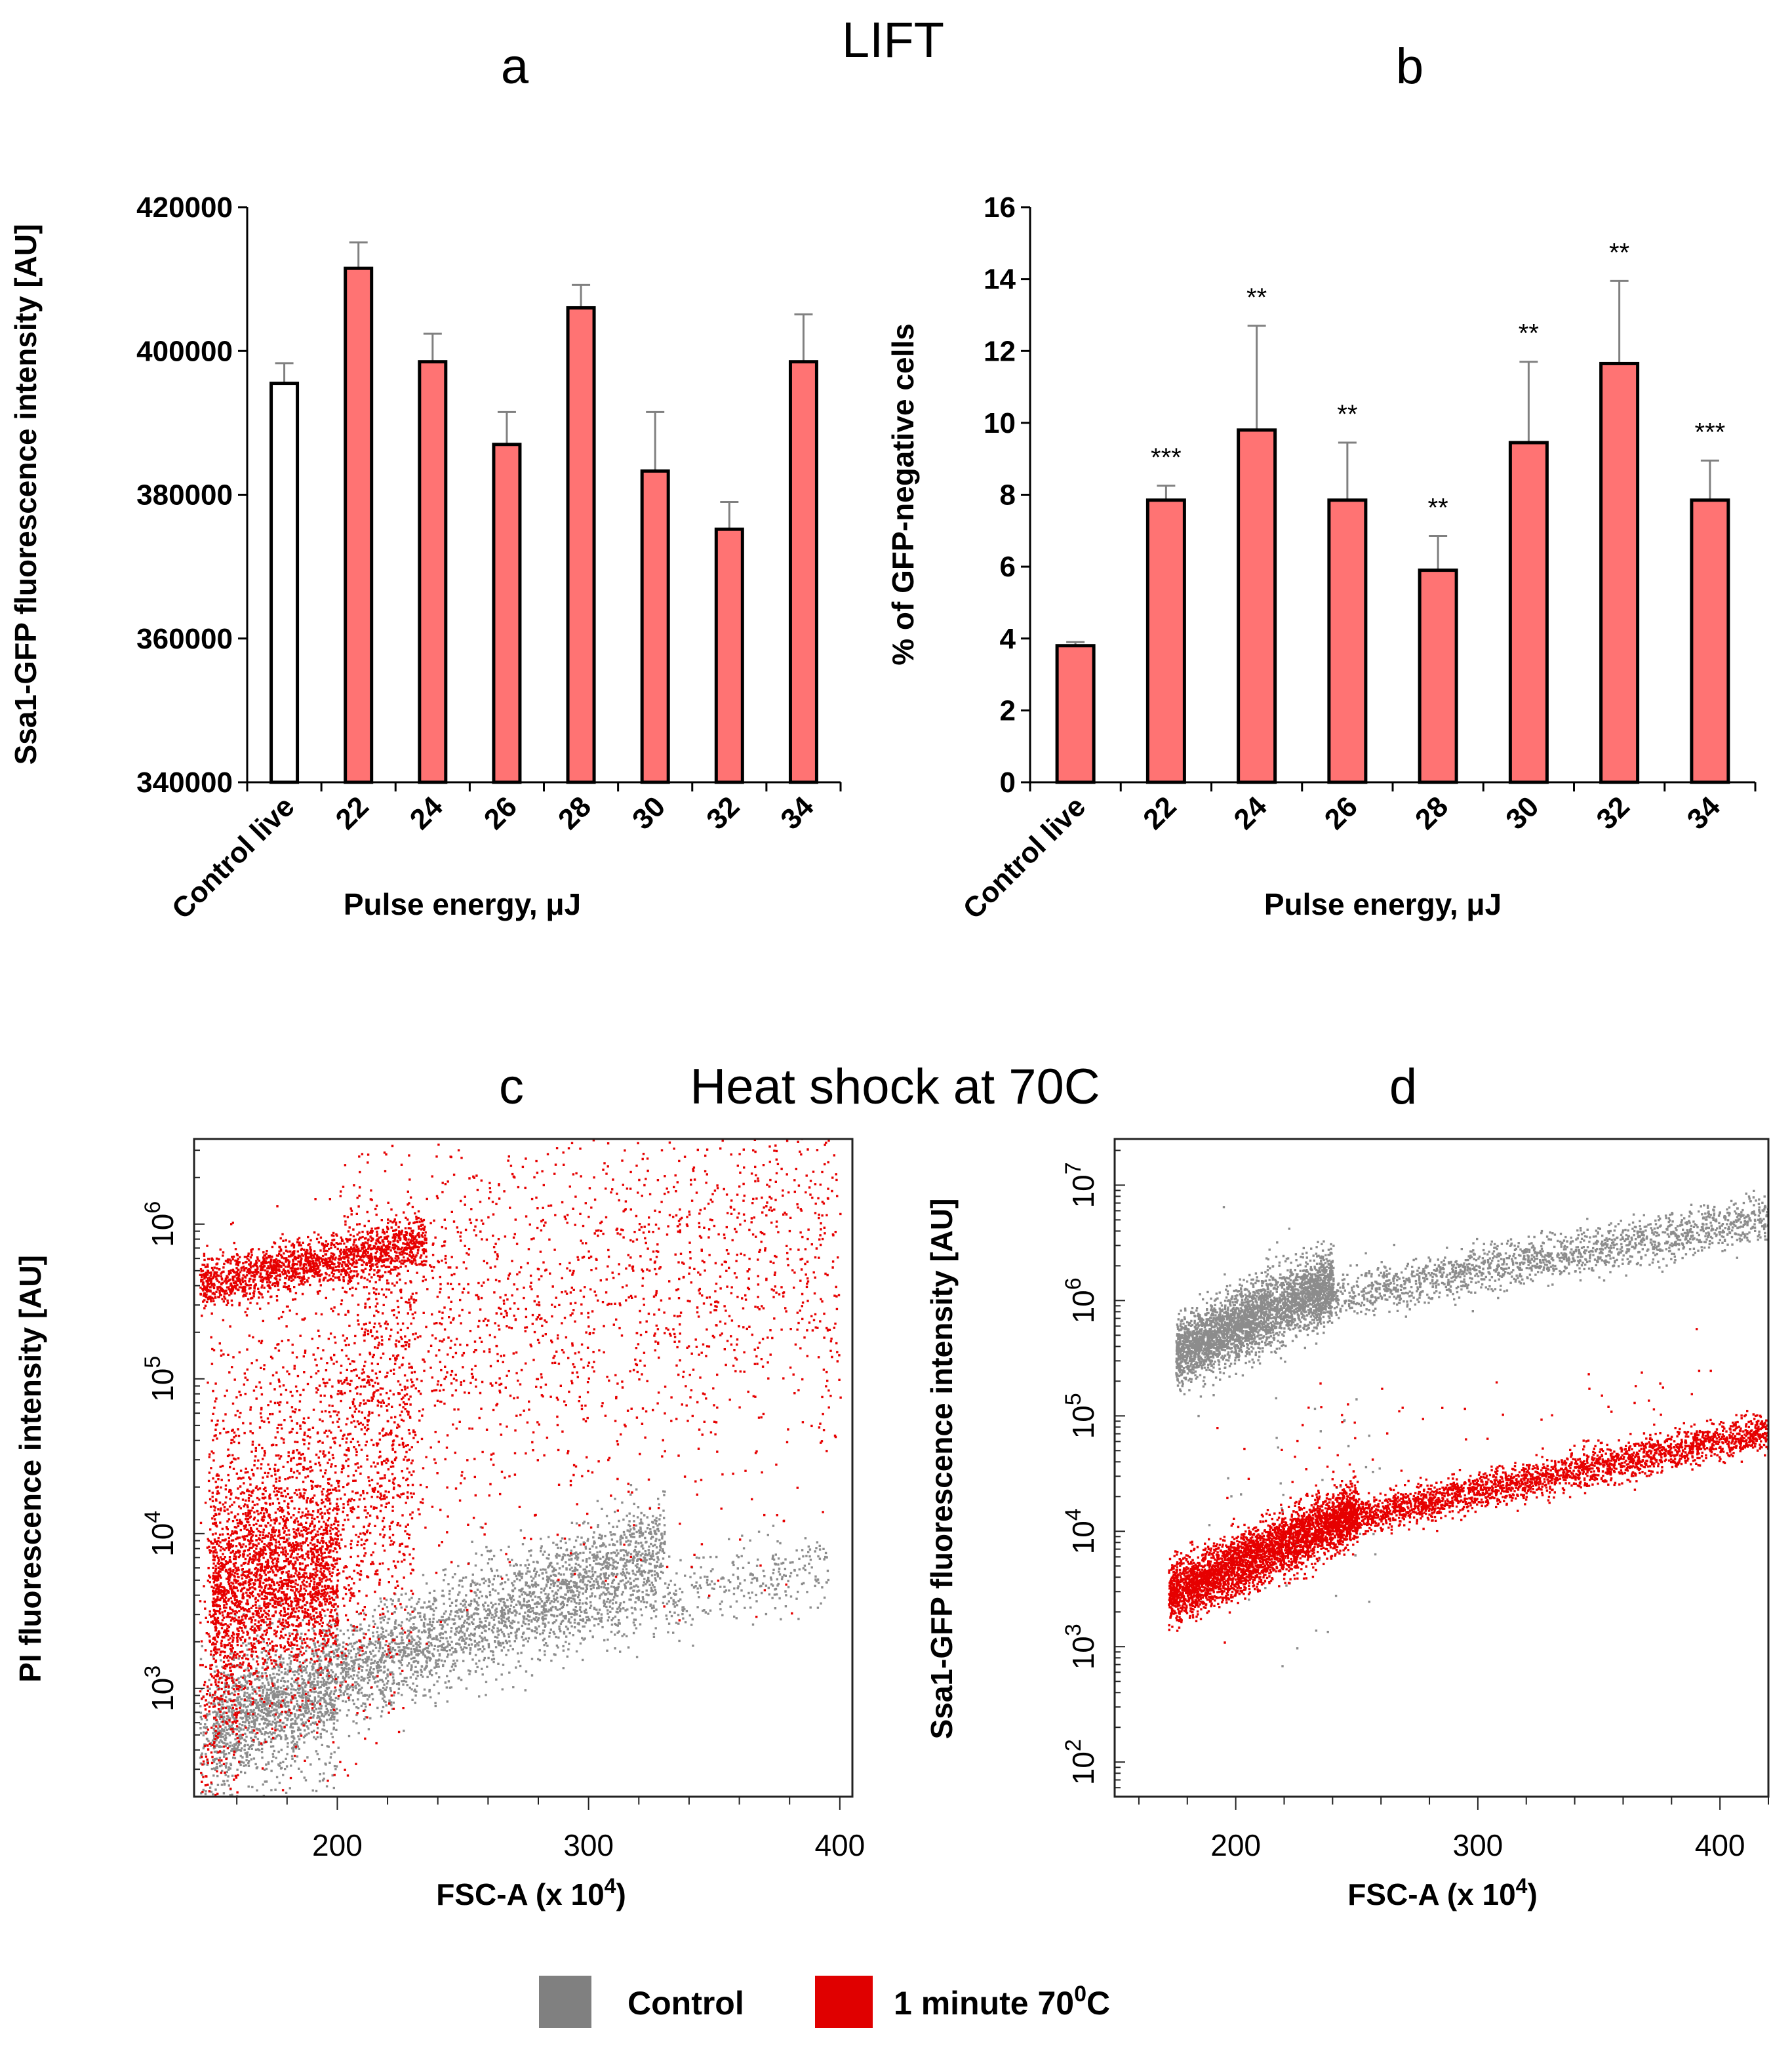 This screenshot has height=2057, width=1792. Describe the element at coordinates (1000, 423) in the screenshot. I see `y-tick-label: 10` at that location.